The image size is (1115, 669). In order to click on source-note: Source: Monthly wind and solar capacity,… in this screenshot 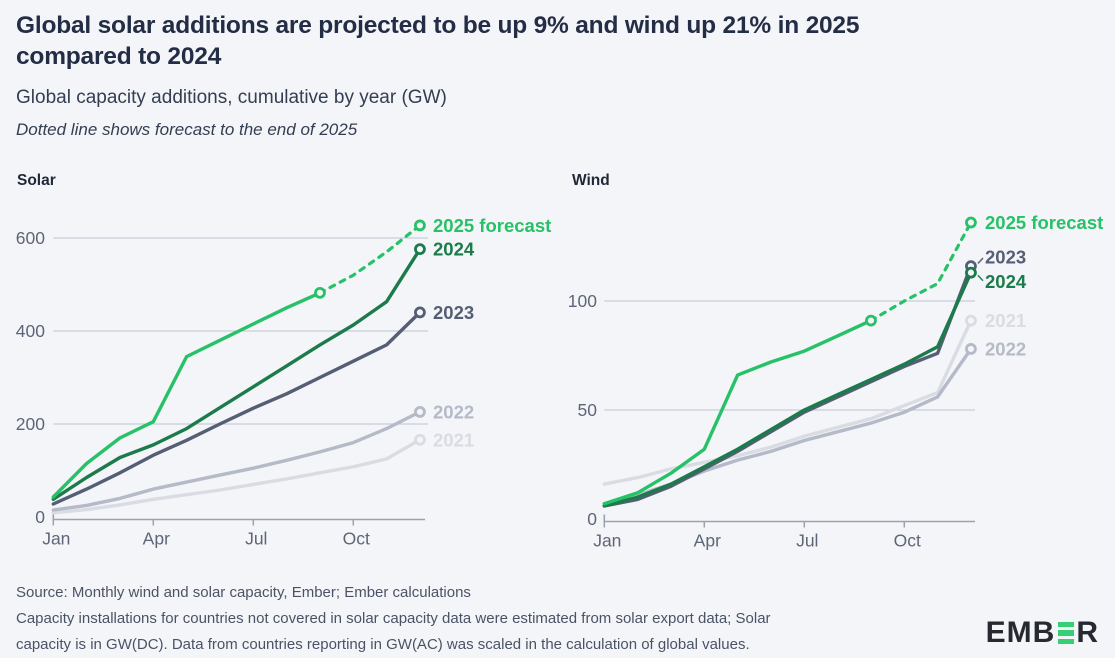, I will do `click(476, 619)`.